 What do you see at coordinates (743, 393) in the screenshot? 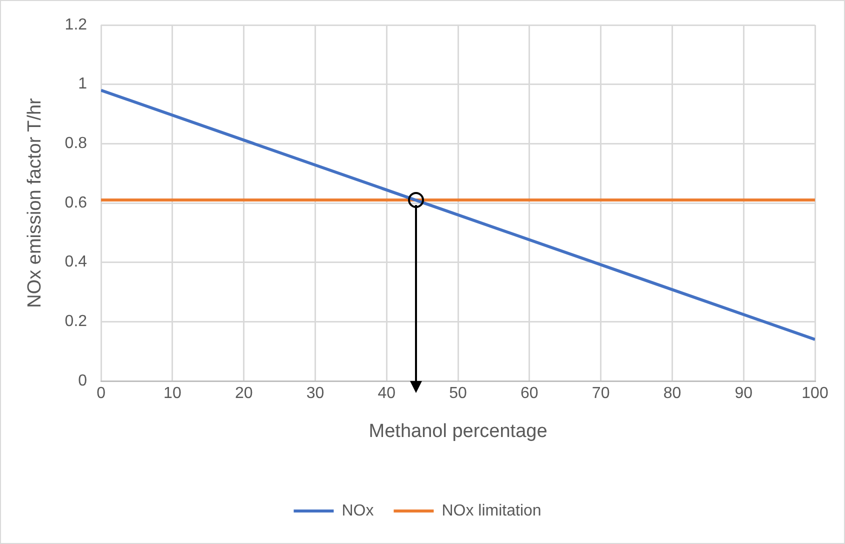
I see `x-tick-label: 90` at bounding box center [743, 393].